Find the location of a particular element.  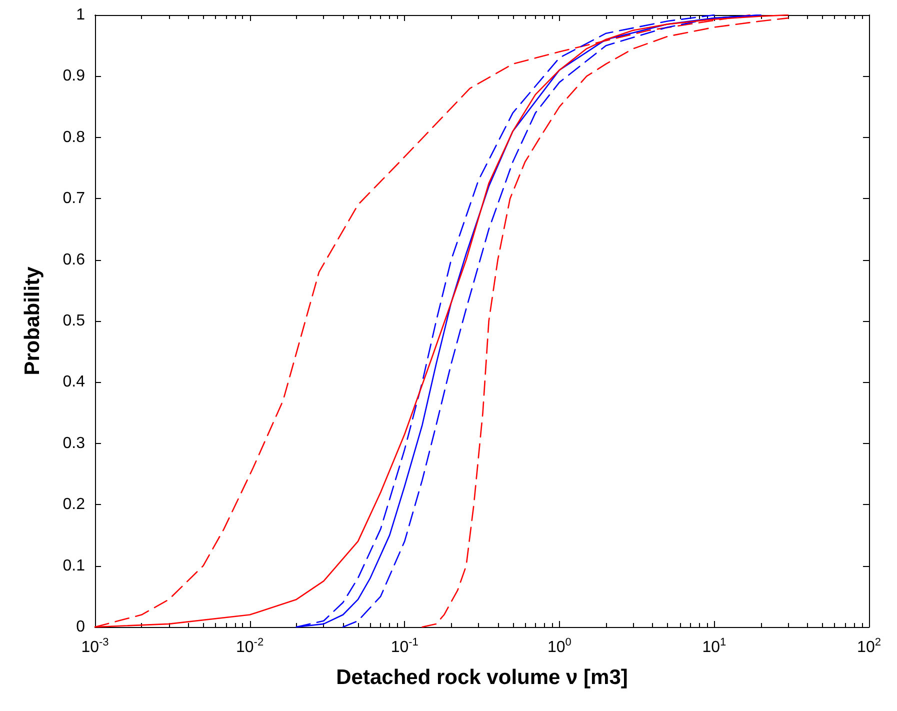

y-tick-label: 1 is located at coordinates (81, 15).